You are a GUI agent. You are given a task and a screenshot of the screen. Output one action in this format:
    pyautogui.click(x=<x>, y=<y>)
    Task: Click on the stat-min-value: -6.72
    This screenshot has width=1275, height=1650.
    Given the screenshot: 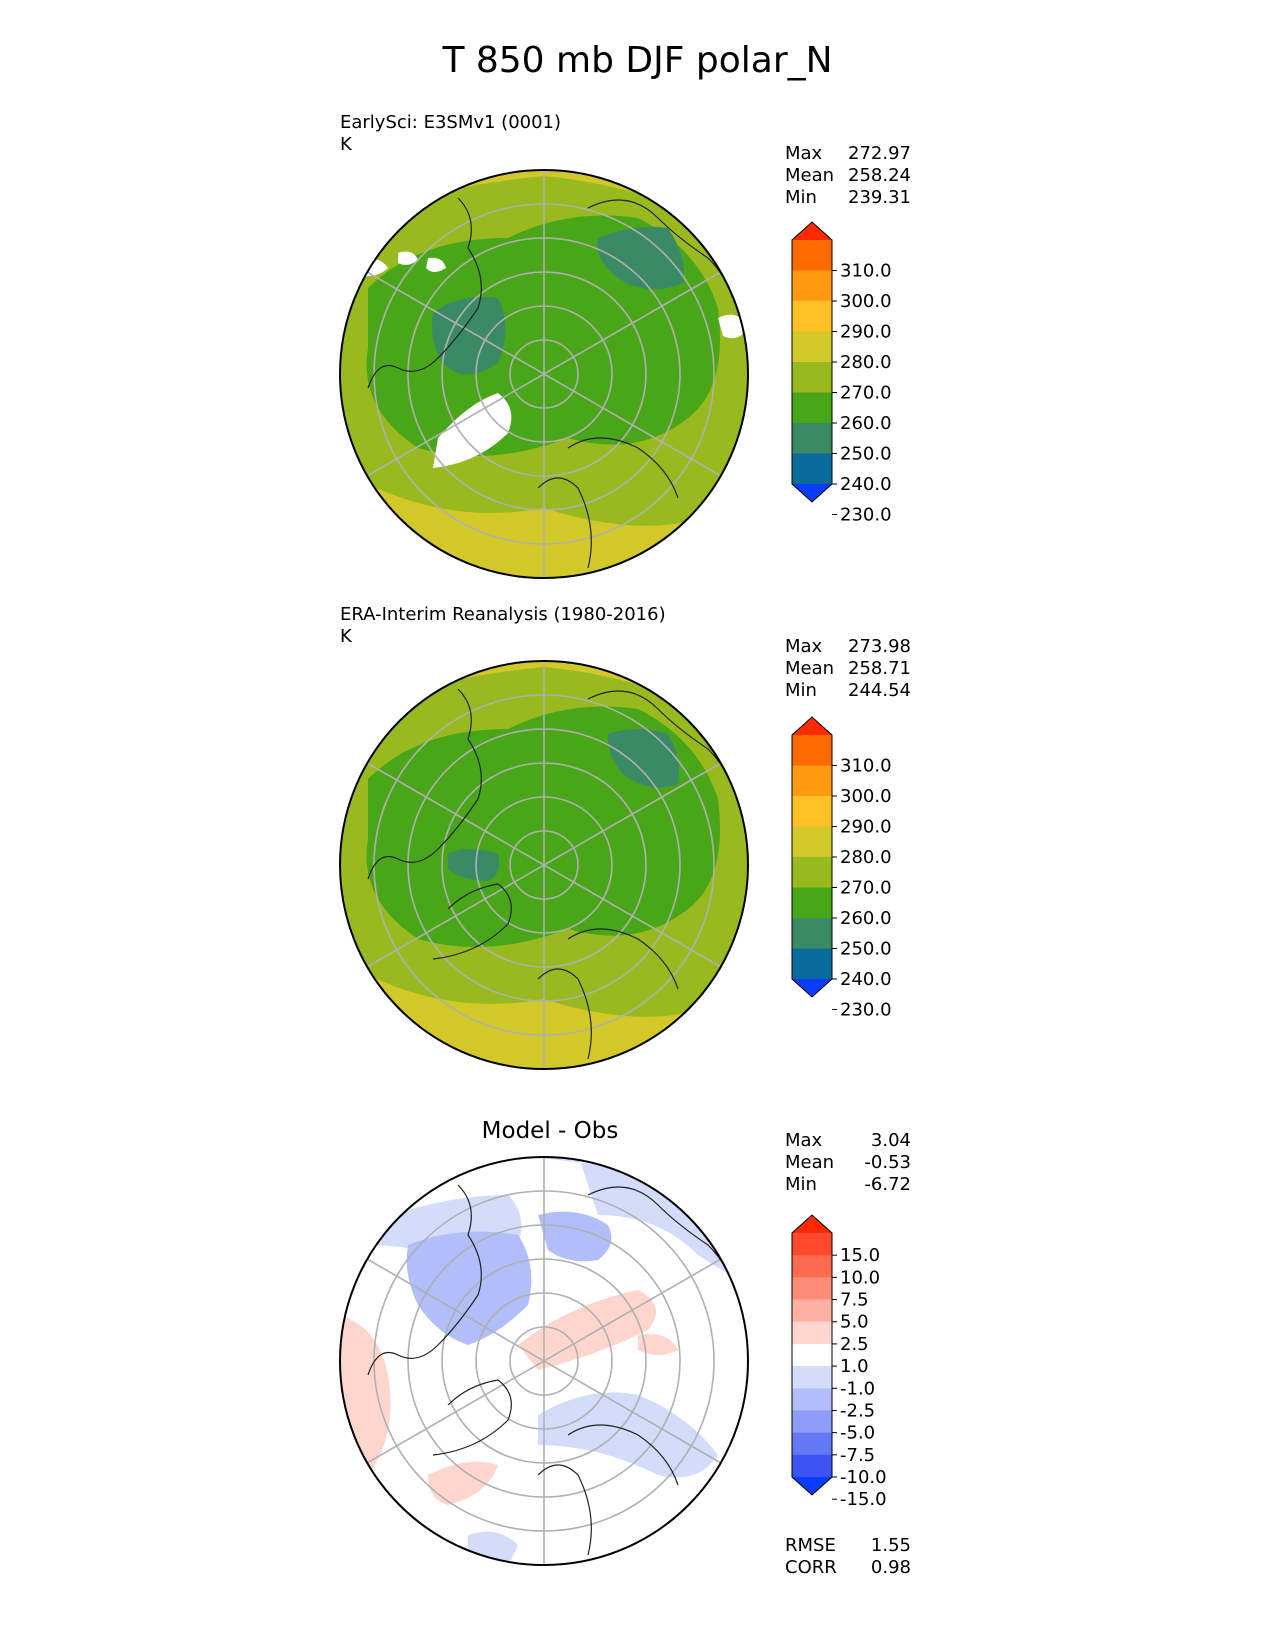 What is the action you would take?
    pyautogui.click(x=887, y=1184)
    